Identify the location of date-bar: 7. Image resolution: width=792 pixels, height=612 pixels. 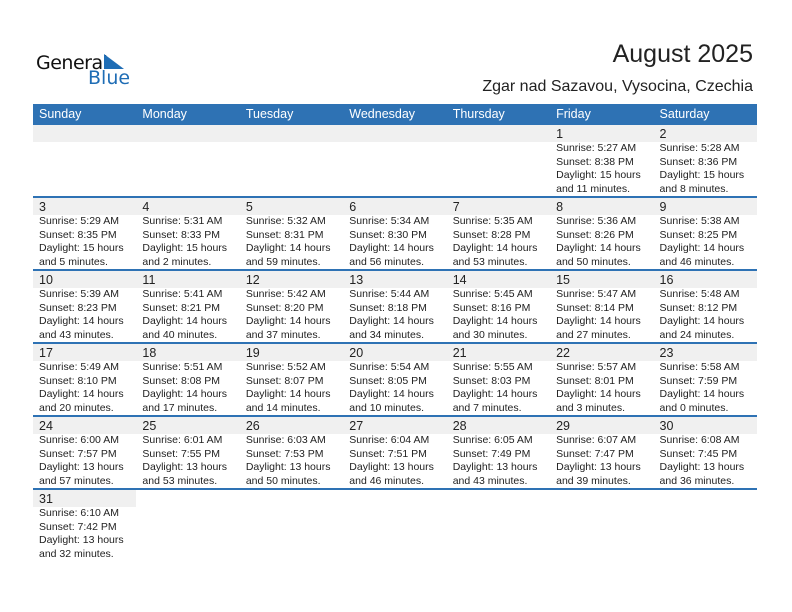
(498, 206).